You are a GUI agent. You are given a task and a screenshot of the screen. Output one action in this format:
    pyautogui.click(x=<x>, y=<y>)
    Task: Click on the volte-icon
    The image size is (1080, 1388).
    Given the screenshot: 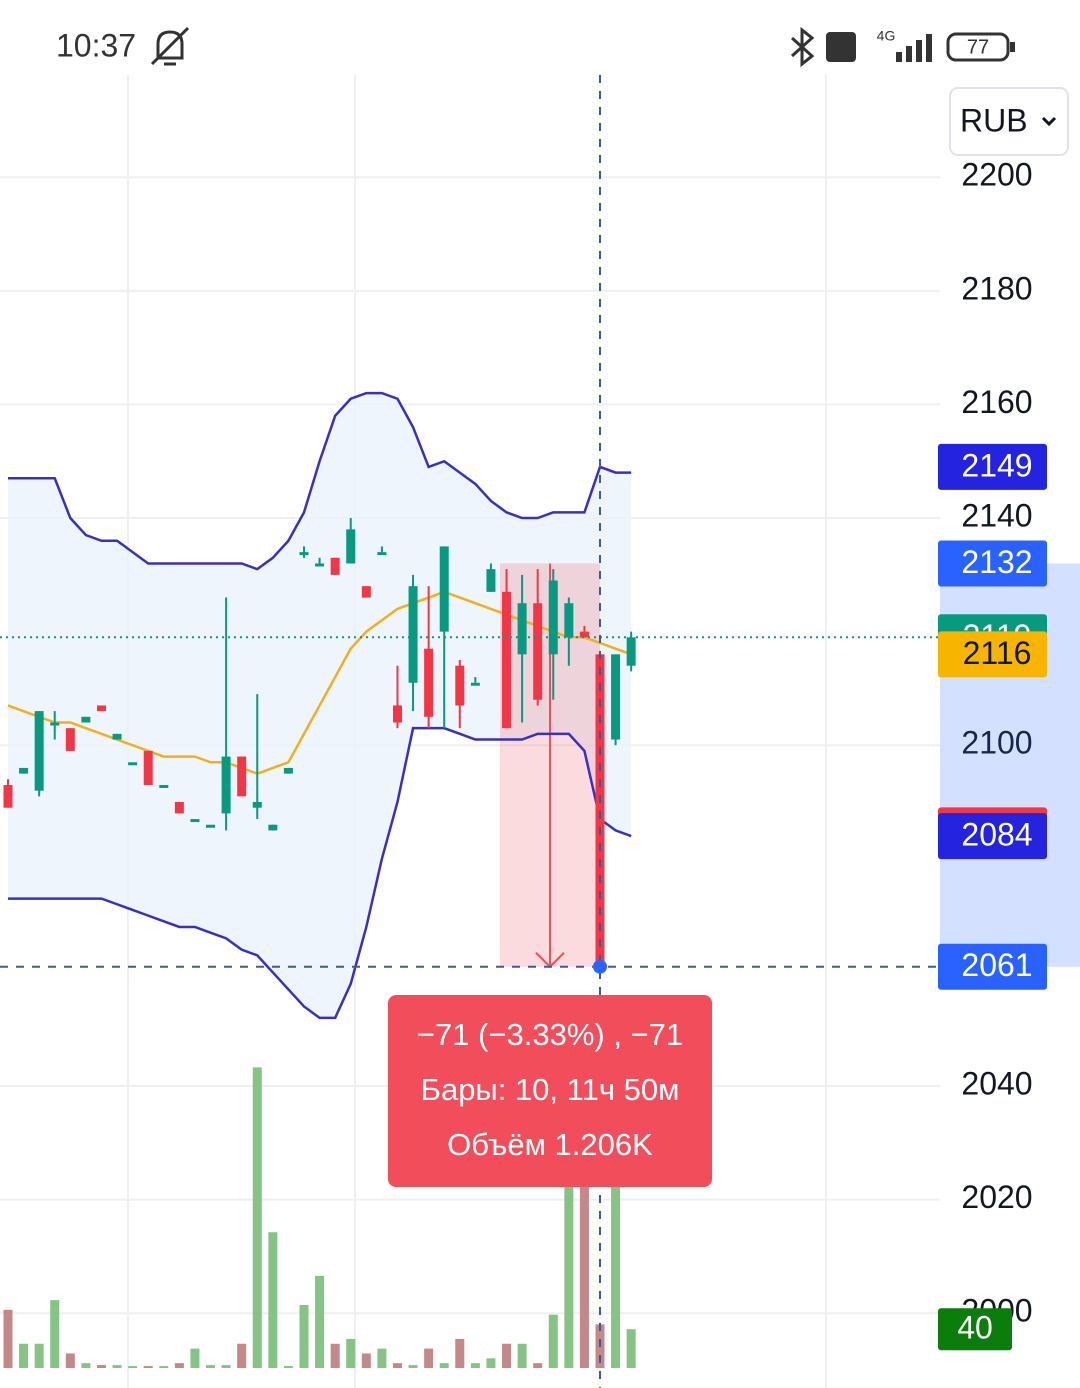 What is the action you would take?
    pyautogui.click(x=841, y=47)
    